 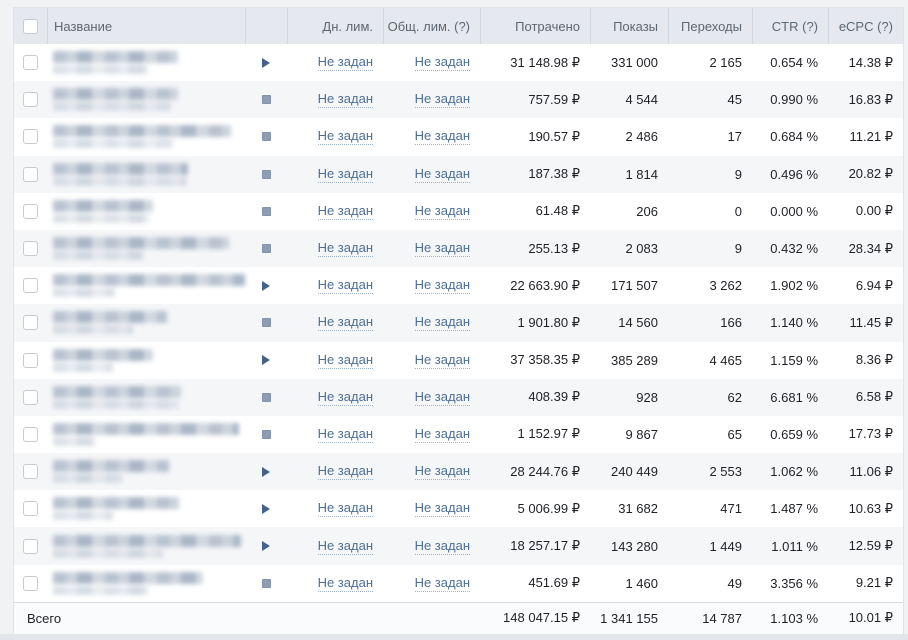 I want to click on ecpc-value: 11.45 ₽, so click(x=871, y=322).